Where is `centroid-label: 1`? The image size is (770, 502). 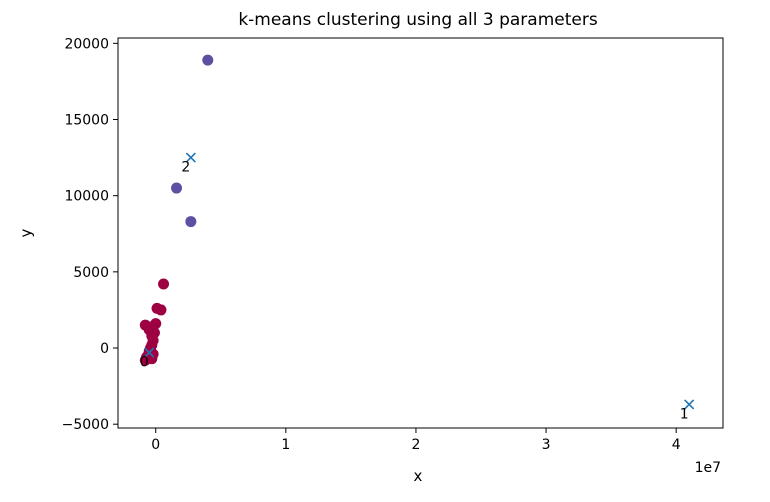
centroid-label: 1 is located at coordinates (684, 414).